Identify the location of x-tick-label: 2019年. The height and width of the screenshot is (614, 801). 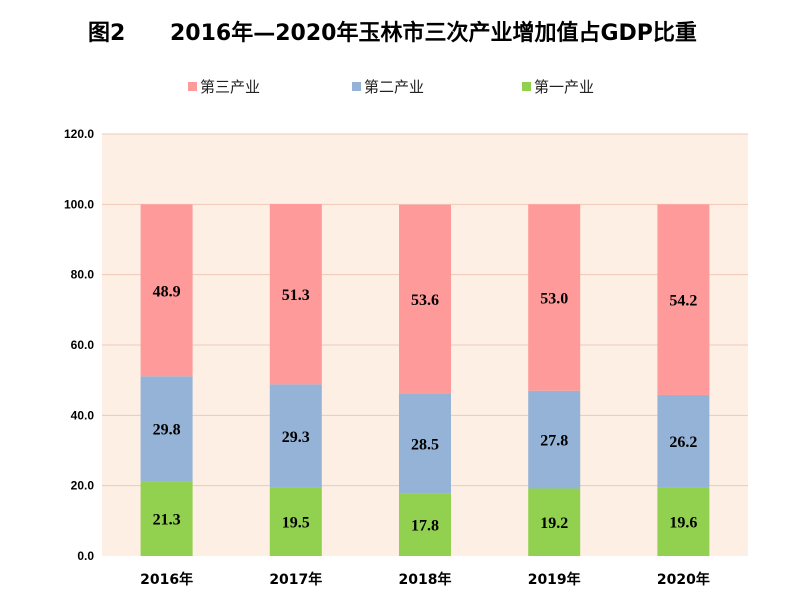
(554, 579).